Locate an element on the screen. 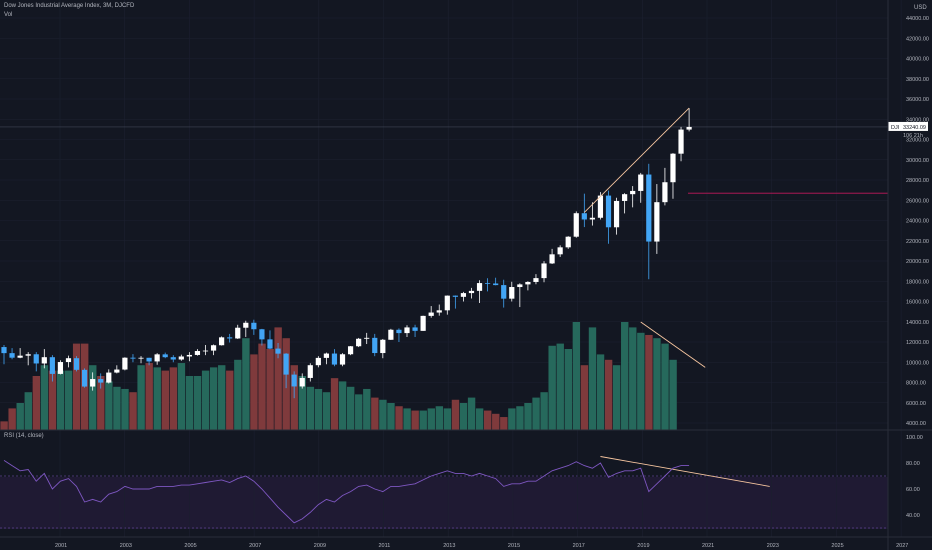 The height and width of the screenshot is (550, 932). price-tick-label: 38000.00 is located at coordinates (917, 80).